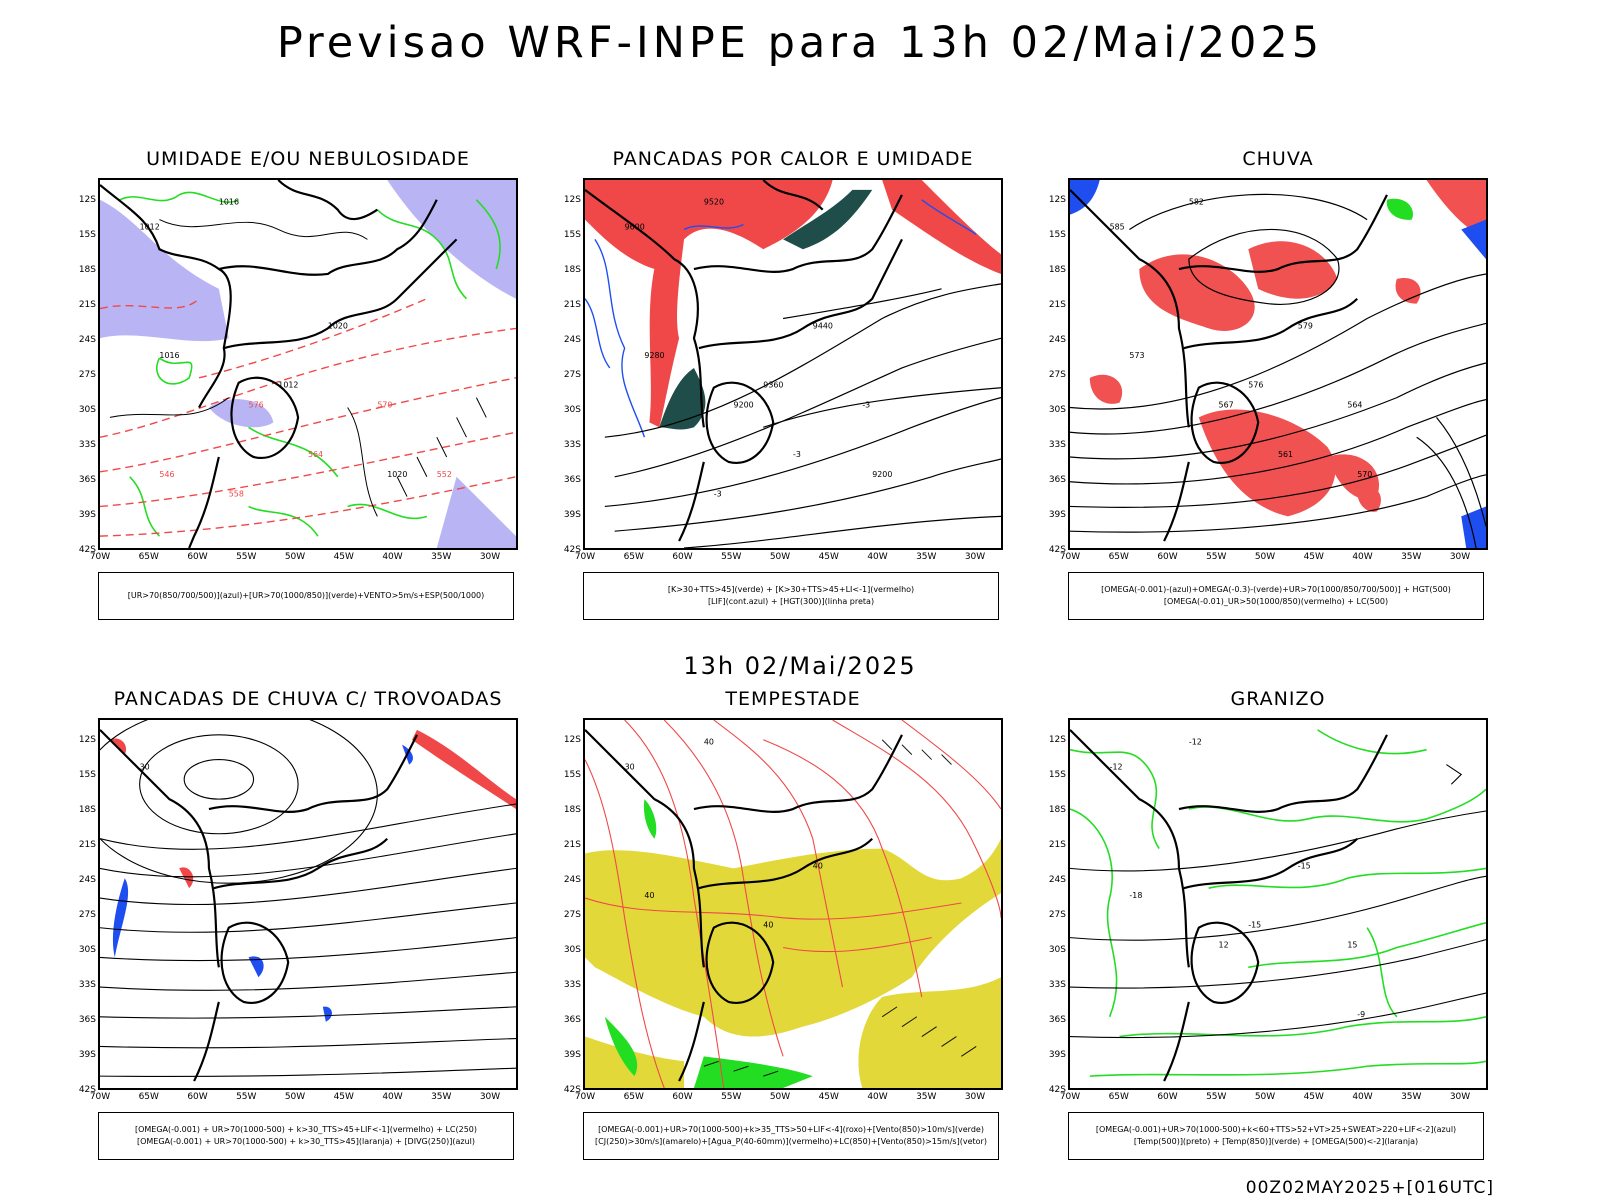 This screenshot has height=1200, width=1600. I want to click on run-timestamp: 00Z02MAY2025+[016UTC], so click(1369, 1188).